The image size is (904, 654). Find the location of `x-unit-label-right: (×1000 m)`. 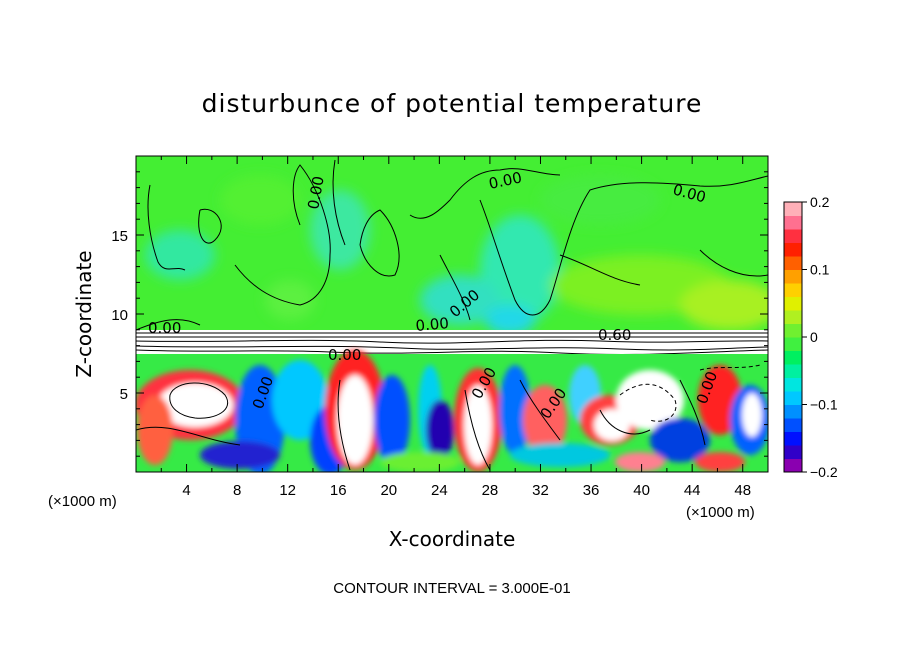

x-unit-label-right: (×1000 m) is located at coordinates (720, 512).